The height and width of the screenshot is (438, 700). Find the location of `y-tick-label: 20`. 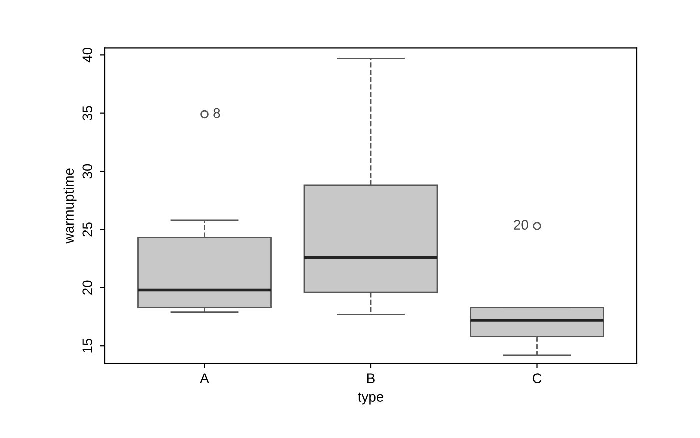

y-tick-label: 20 is located at coordinates (87, 287).